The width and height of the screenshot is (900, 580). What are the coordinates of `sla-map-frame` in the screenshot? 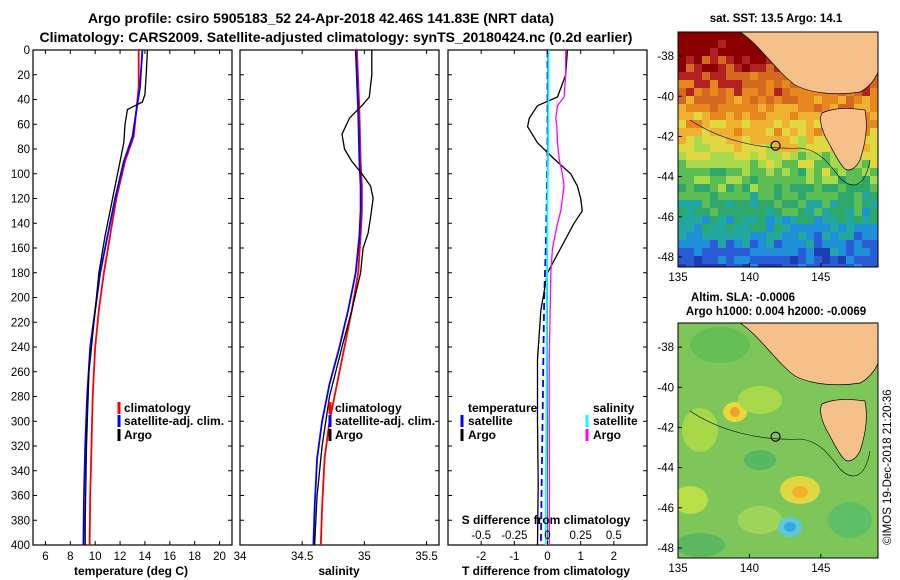 It's located at (778, 440).